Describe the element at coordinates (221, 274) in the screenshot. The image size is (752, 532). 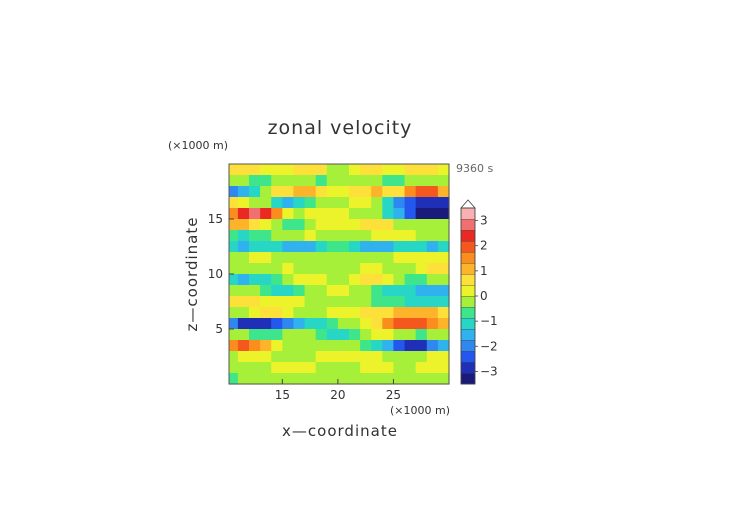
I see `y-ticks: 5 10 15` at that location.